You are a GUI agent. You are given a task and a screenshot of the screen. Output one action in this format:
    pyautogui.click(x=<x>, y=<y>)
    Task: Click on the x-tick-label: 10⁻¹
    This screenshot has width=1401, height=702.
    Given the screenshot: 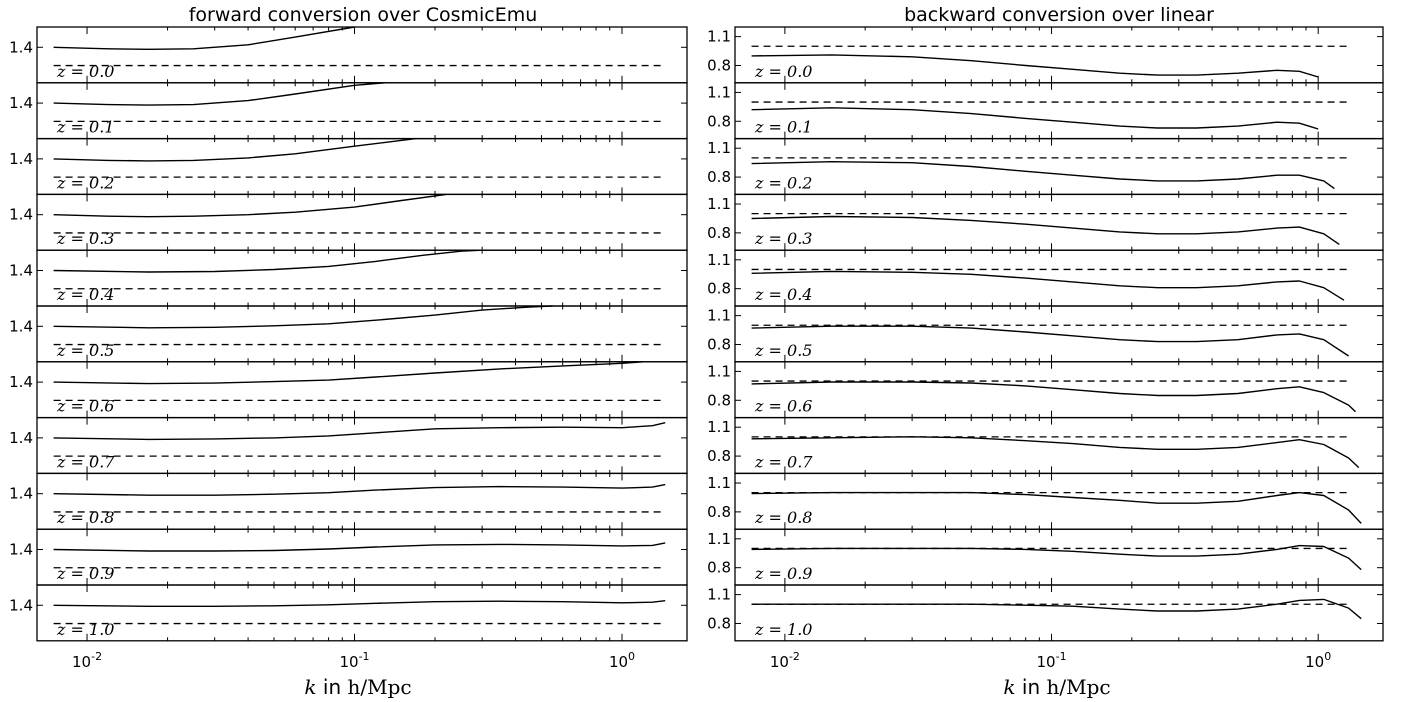 What is the action you would take?
    pyautogui.click(x=1052, y=660)
    